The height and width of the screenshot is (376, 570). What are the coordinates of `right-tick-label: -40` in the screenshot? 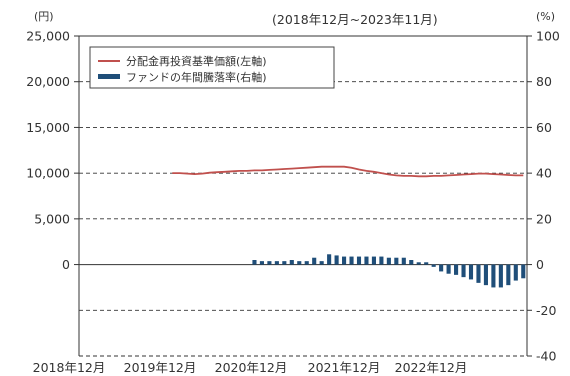 It's located at (546, 356).